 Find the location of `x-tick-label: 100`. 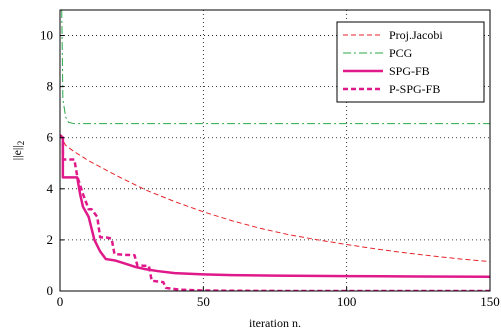

x-tick-label: 100 is located at coordinates (347, 301).